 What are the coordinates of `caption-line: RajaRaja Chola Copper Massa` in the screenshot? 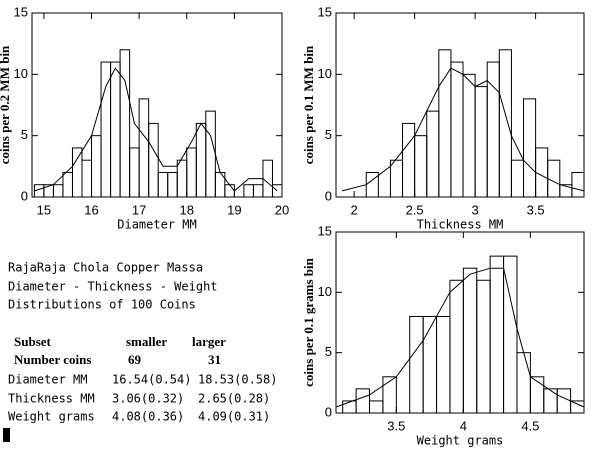 It's located at (105, 268).